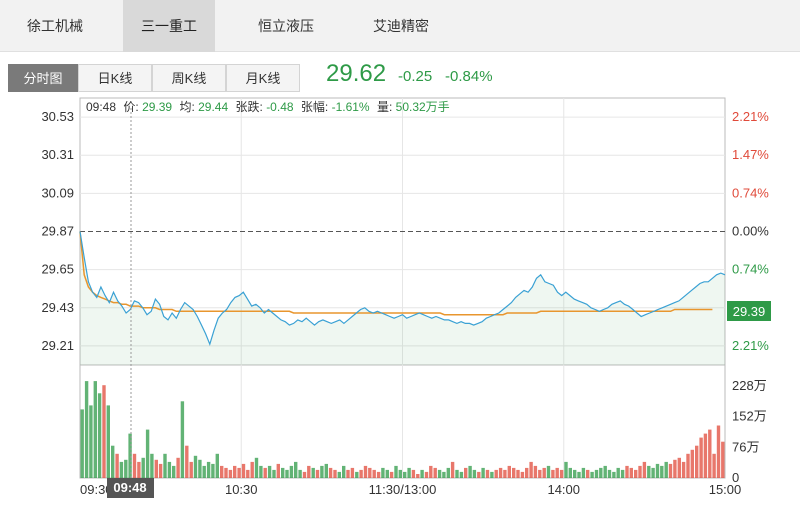  What do you see at coordinates (57, 231) in the screenshot?
I see `y-tick-label: 29.87` at bounding box center [57, 231].